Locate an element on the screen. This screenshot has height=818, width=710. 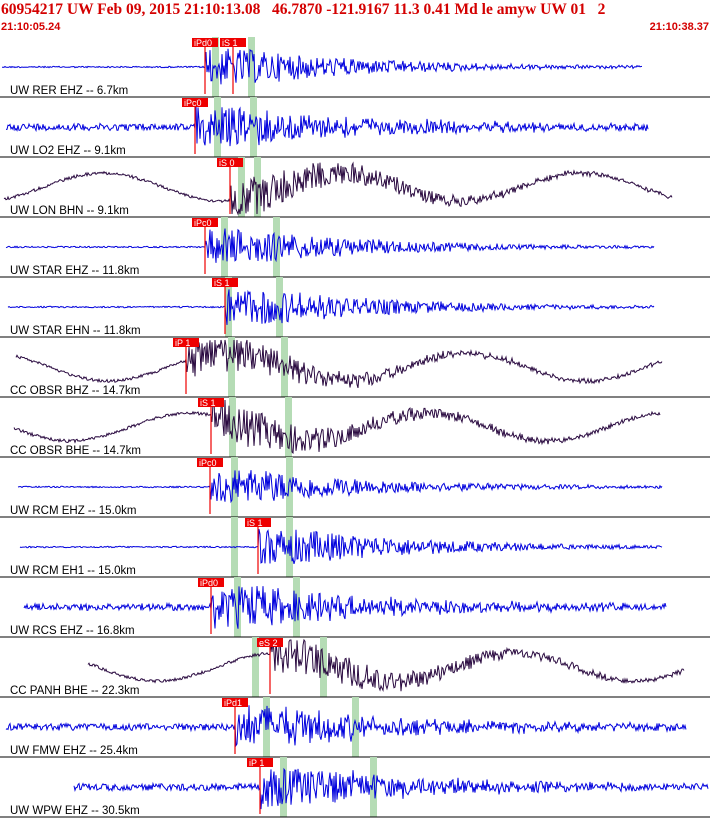
pick-label: eS 2 is located at coordinates (268, 643).